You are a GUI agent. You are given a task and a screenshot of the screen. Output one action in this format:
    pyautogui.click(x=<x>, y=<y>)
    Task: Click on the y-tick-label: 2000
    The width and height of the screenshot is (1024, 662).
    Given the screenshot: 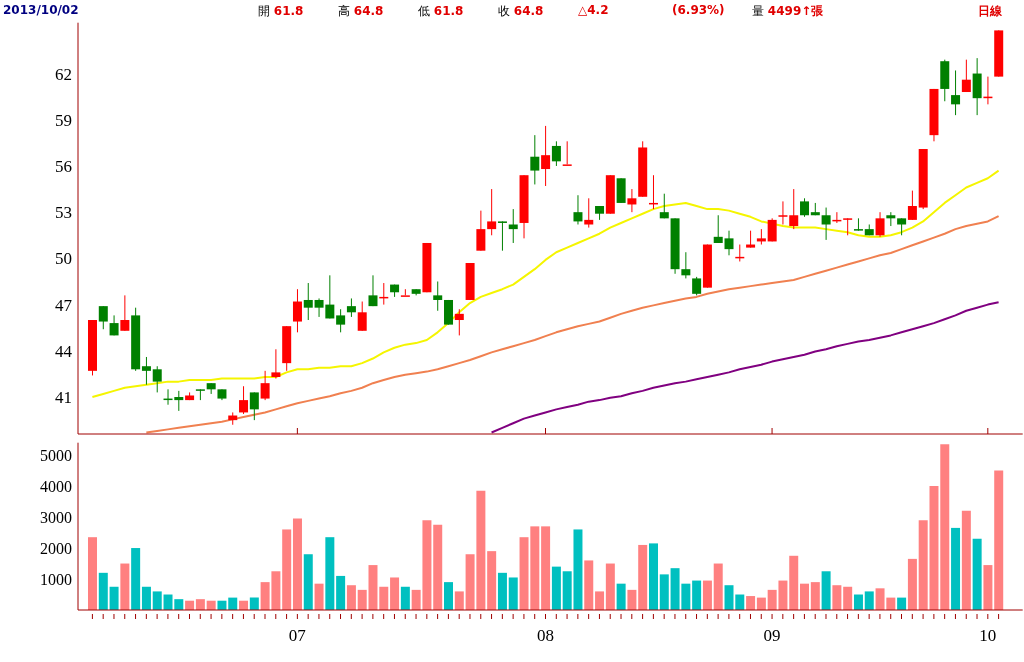 What is the action you would take?
    pyautogui.click(x=56, y=548)
    